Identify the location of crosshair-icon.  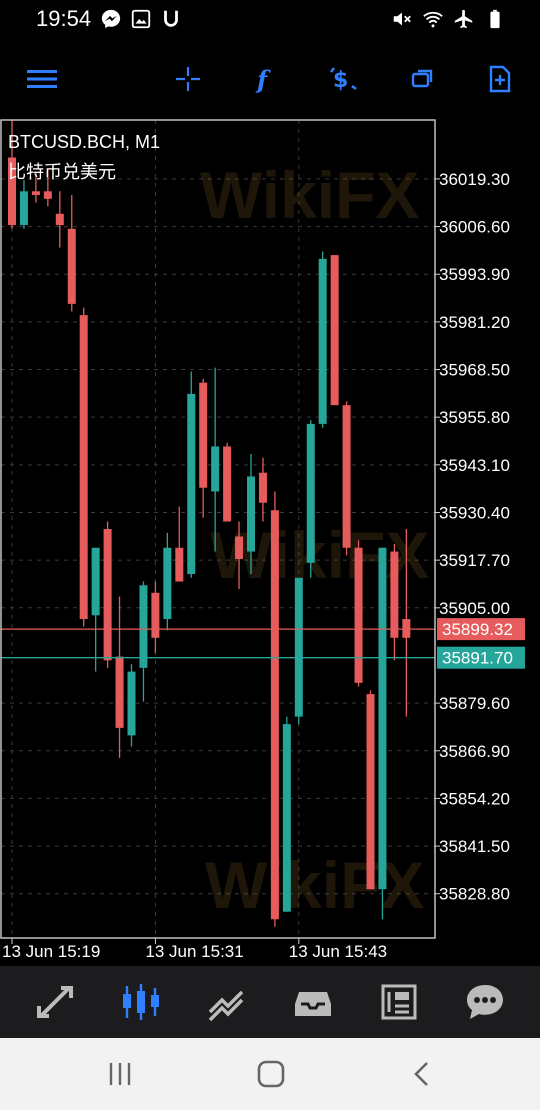
(188, 79).